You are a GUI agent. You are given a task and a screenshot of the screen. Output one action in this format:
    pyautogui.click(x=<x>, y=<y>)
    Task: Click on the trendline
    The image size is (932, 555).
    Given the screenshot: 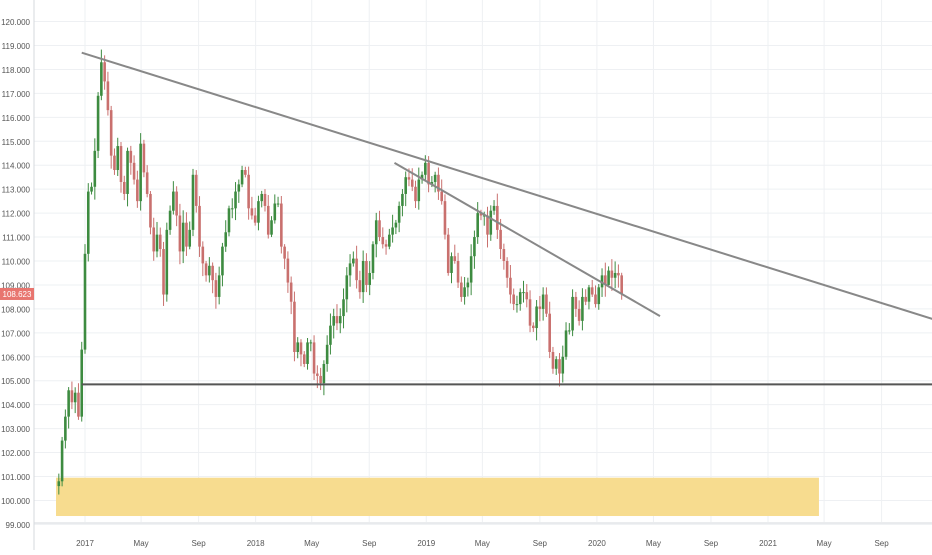 What is the action you would take?
    pyautogui.click(x=527, y=239)
    